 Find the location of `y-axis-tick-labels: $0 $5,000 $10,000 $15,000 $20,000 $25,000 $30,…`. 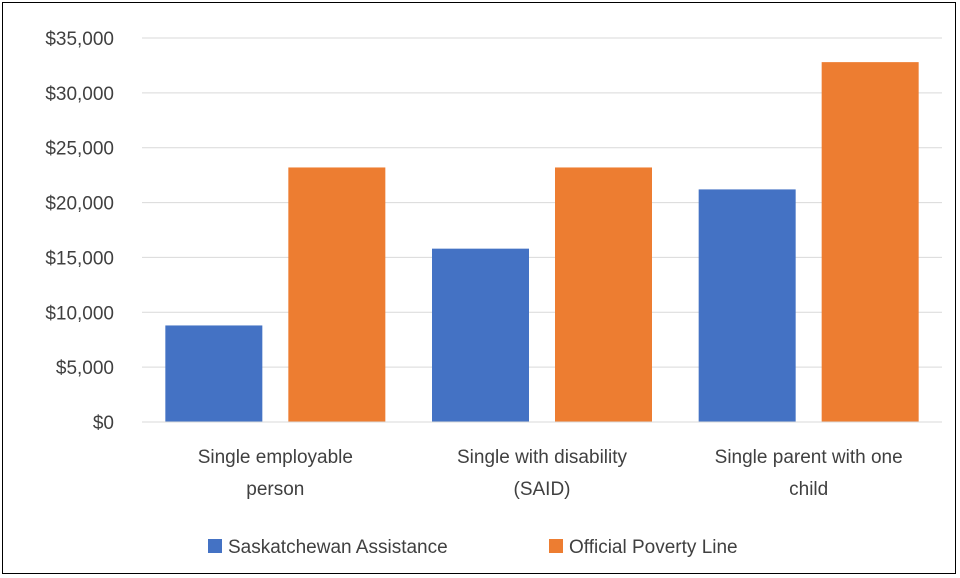

y-axis-tick-labels: $0 $5,000 $10,000 $15,000 $20,000 $25,000 $30,… is located at coordinates (79, 231).